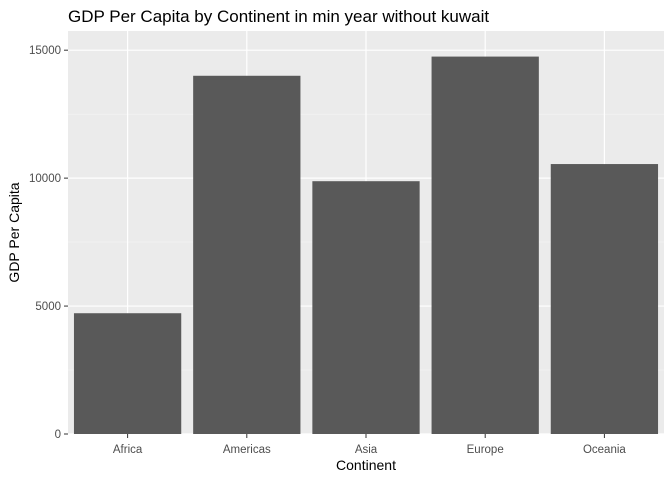 The height and width of the screenshot is (480, 672). Describe the element at coordinates (366, 450) in the screenshot. I see `x-tick-label-asia: Asia` at that location.